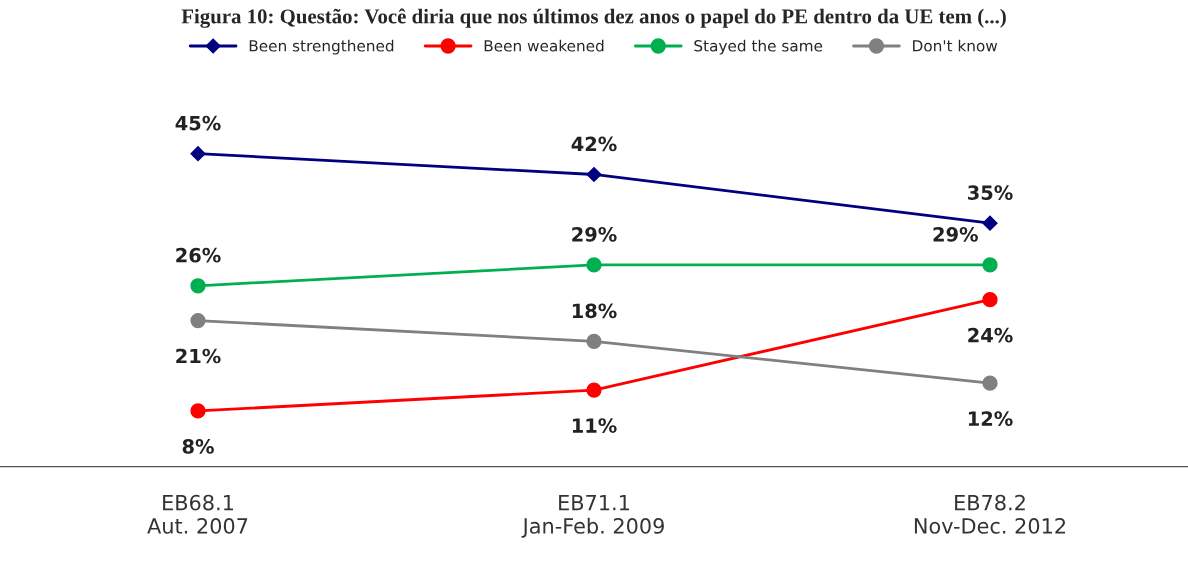 Image resolution: width=1188 pixels, height=569 pixels. What do you see at coordinates (592, 516) in the screenshot?
I see `x-tick-label: EB71.1 Jan-Feb. 2009` at bounding box center [592, 516].